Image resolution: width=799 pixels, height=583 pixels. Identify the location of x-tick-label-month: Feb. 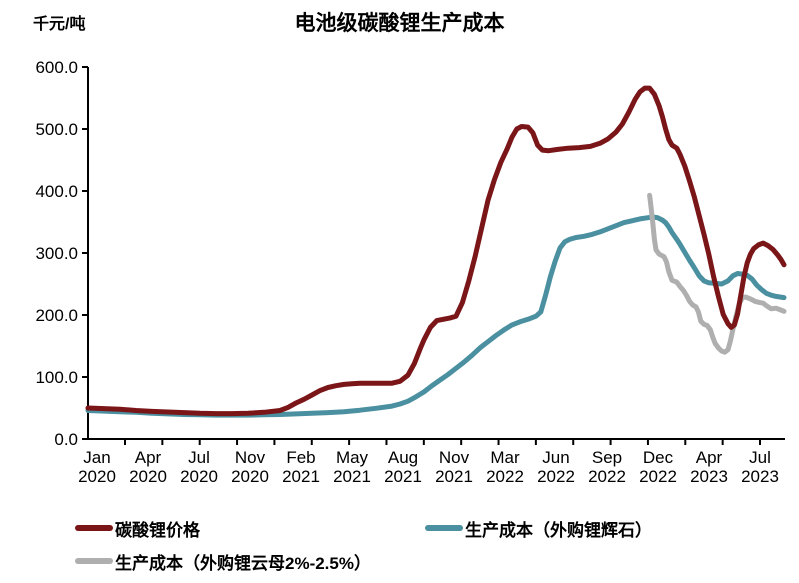
(300, 457).